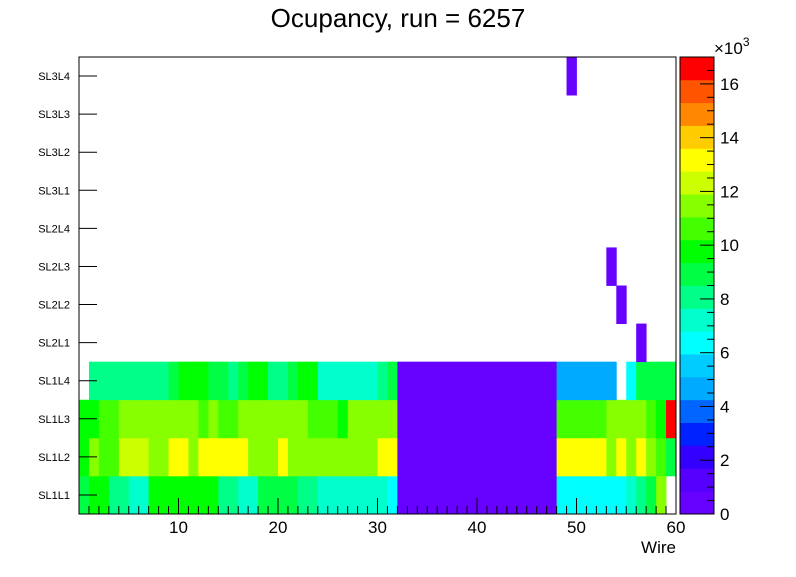 The image size is (796, 577). Describe the element at coordinates (54, 496) in the screenshot. I see `y-tick-label: SL1L1` at that location.